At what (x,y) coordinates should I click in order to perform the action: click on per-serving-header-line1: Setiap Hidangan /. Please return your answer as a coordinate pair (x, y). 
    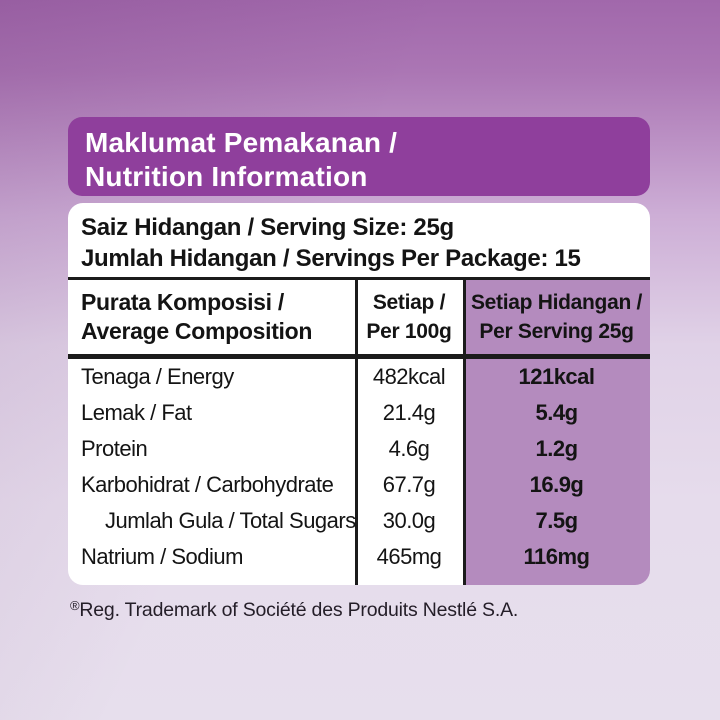
    Looking at the image, I should click on (556, 302).